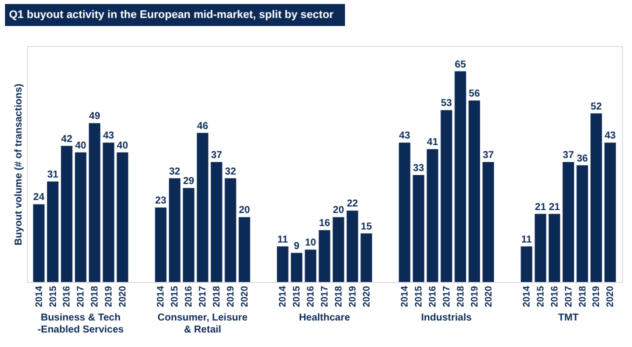  Describe the element at coordinates (53, 175) in the screenshot. I see `data-label: 31` at that location.